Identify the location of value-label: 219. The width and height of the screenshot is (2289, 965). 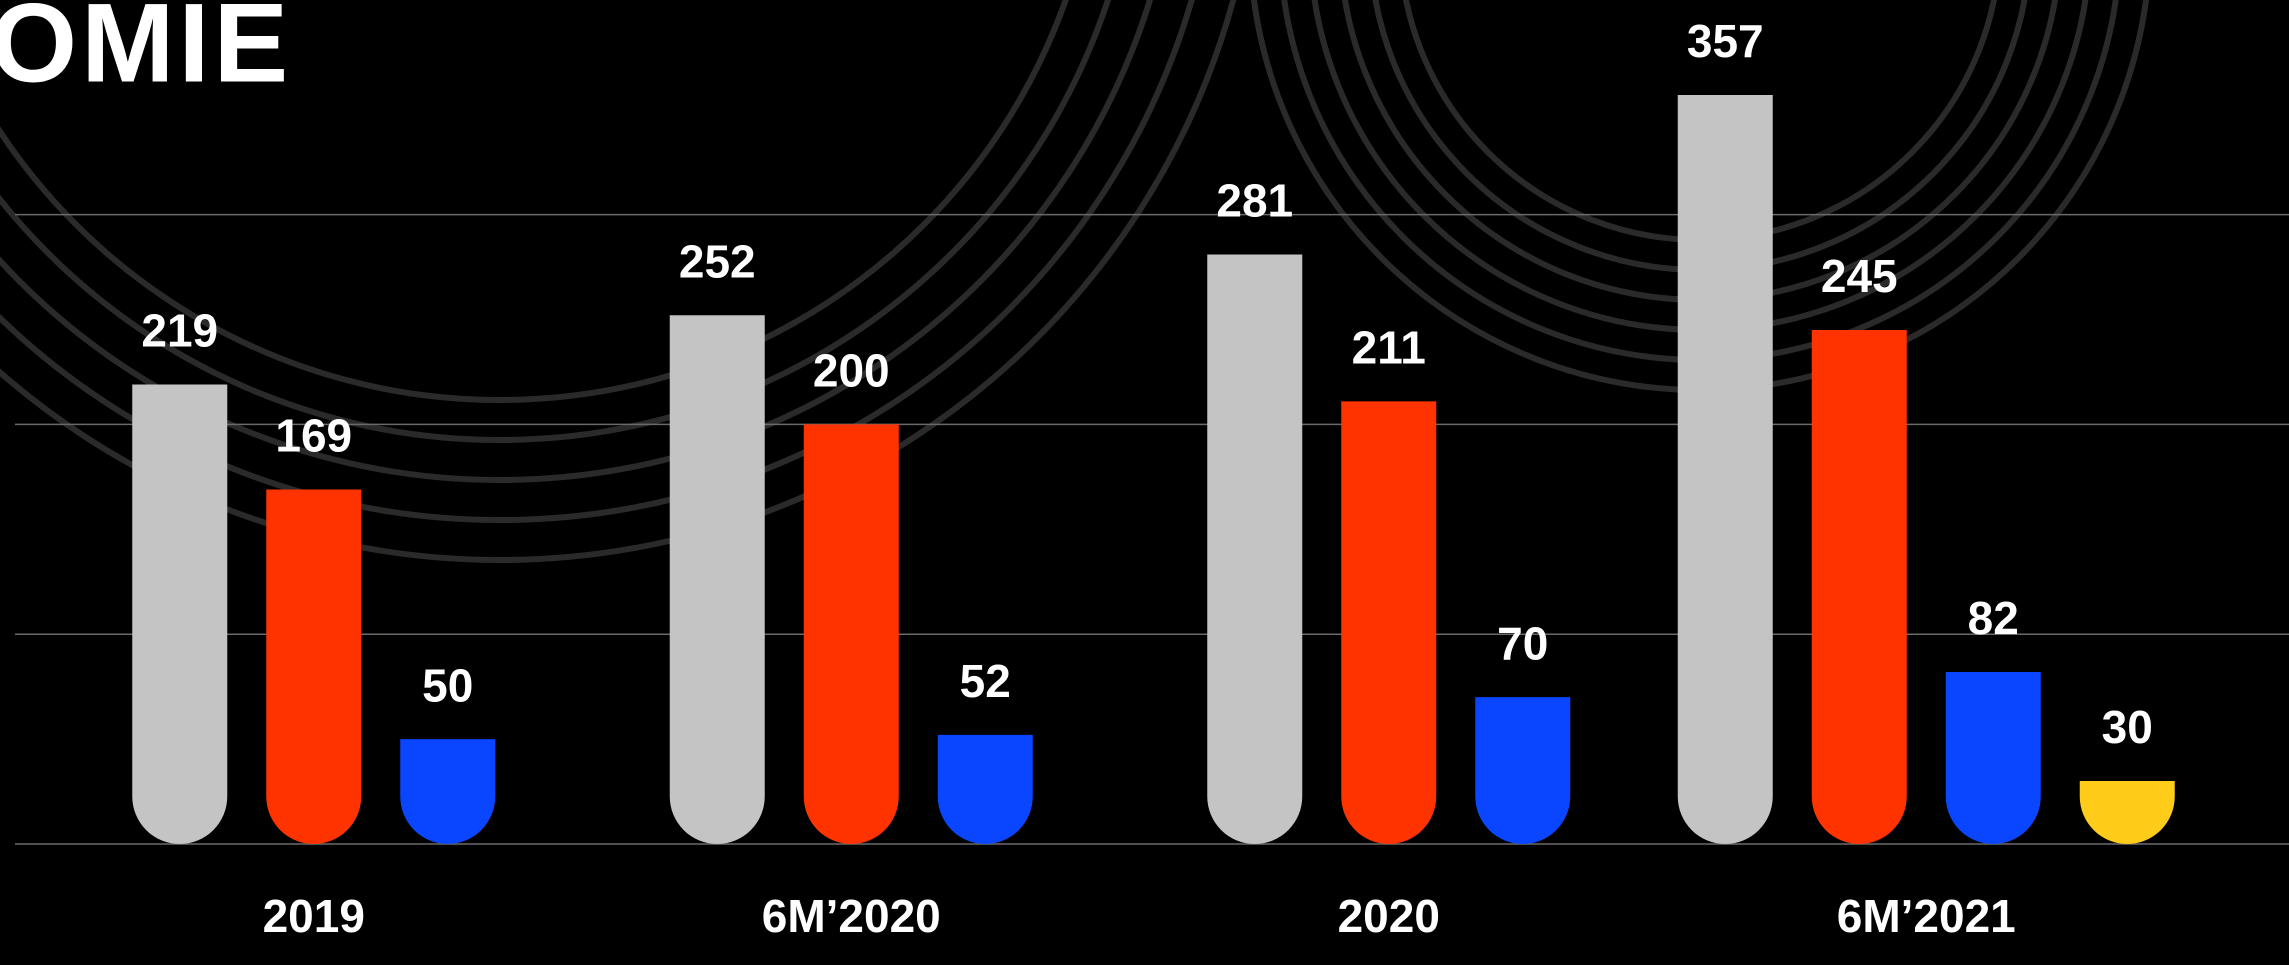
(179, 331).